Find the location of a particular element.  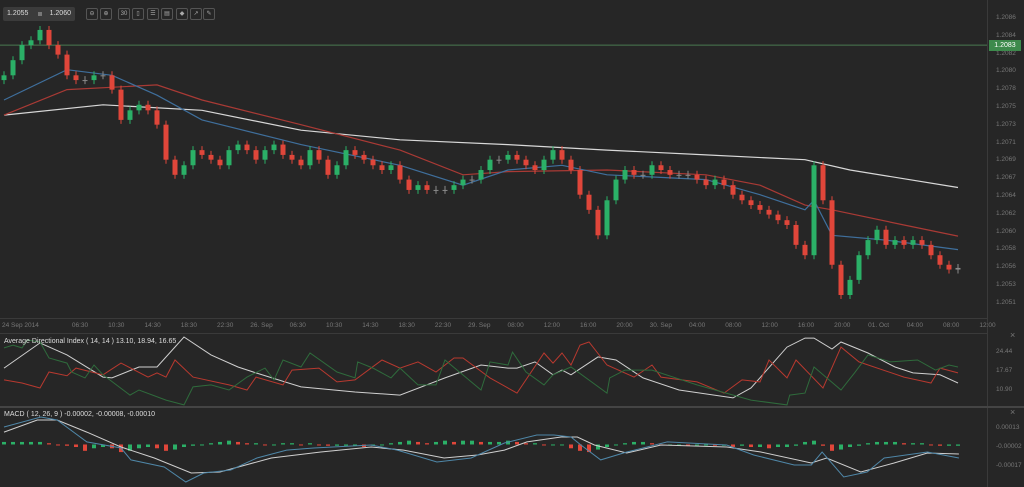

close-adx-panel-icon: × is located at coordinates (1013, 335).